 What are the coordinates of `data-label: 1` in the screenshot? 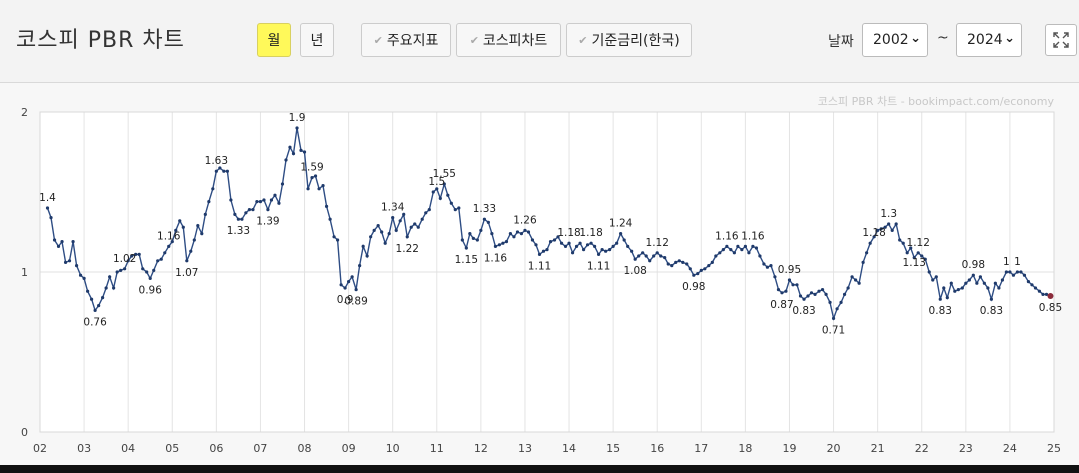 It's located at (1017, 262).